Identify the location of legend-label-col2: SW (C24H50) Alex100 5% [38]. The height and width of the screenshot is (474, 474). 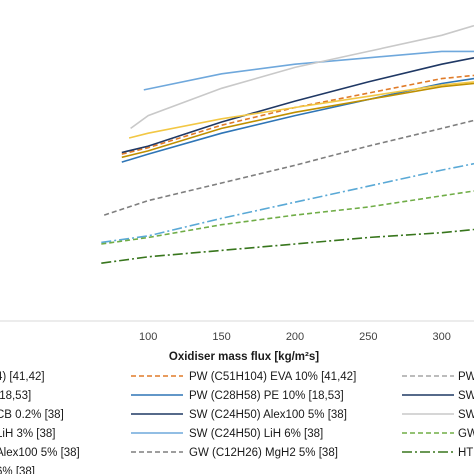
(268, 415).